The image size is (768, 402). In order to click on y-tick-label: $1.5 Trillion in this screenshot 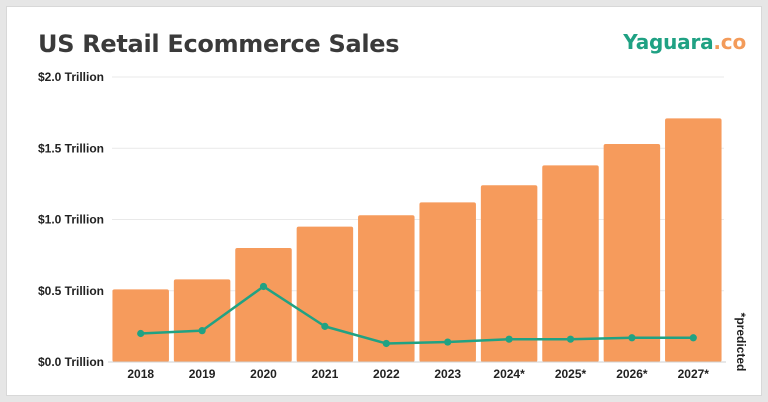, I will do `click(71, 148)`.